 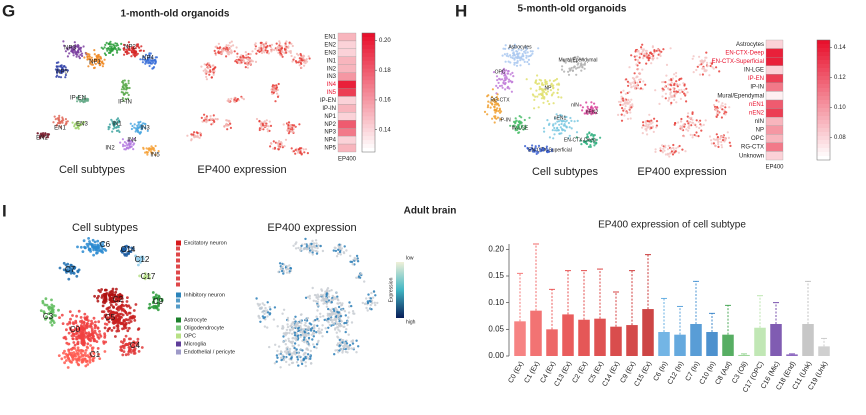 I want to click on row-label: NP3, so click(x=330, y=133).